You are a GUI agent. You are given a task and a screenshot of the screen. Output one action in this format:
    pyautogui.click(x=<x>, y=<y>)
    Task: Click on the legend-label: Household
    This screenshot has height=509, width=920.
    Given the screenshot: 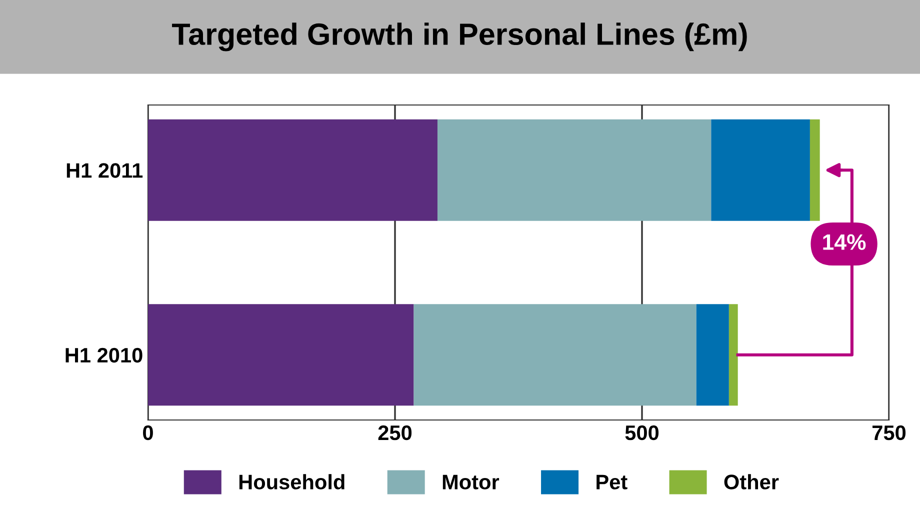 What is the action you would take?
    pyautogui.click(x=291, y=482)
    